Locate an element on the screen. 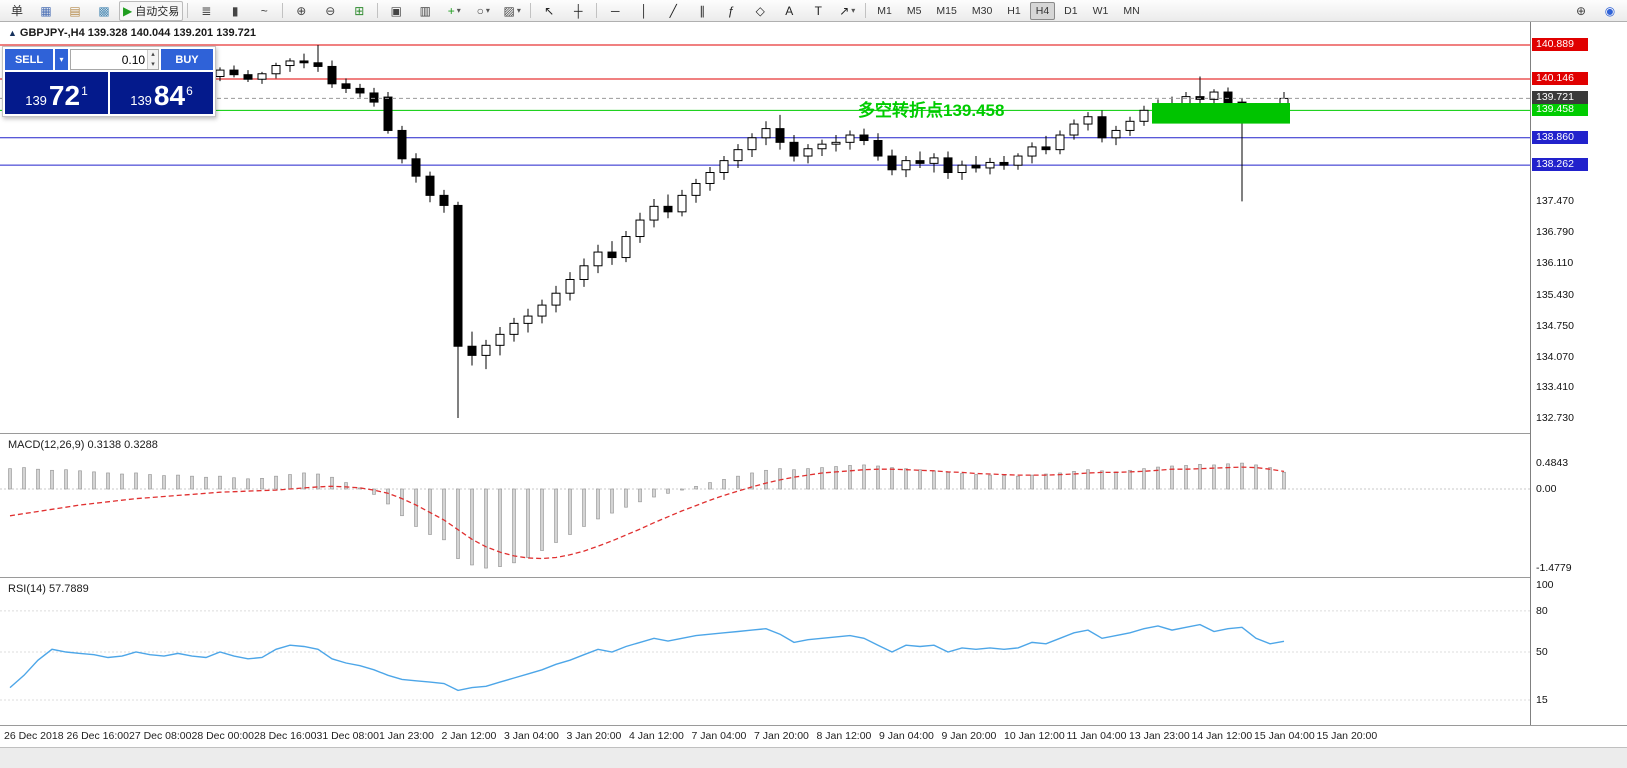  time-axis-label: 3 Jan 20:00 is located at coordinates (594, 736).